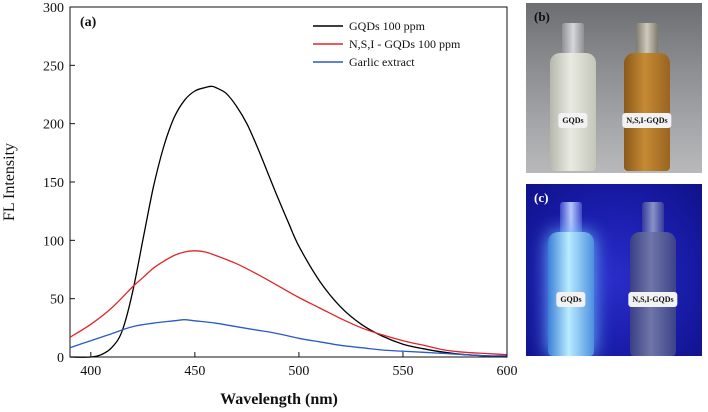 This screenshot has width=708, height=412. Describe the element at coordinates (57, 300) in the screenshot. I see `y-tick-label: 50` at that location.